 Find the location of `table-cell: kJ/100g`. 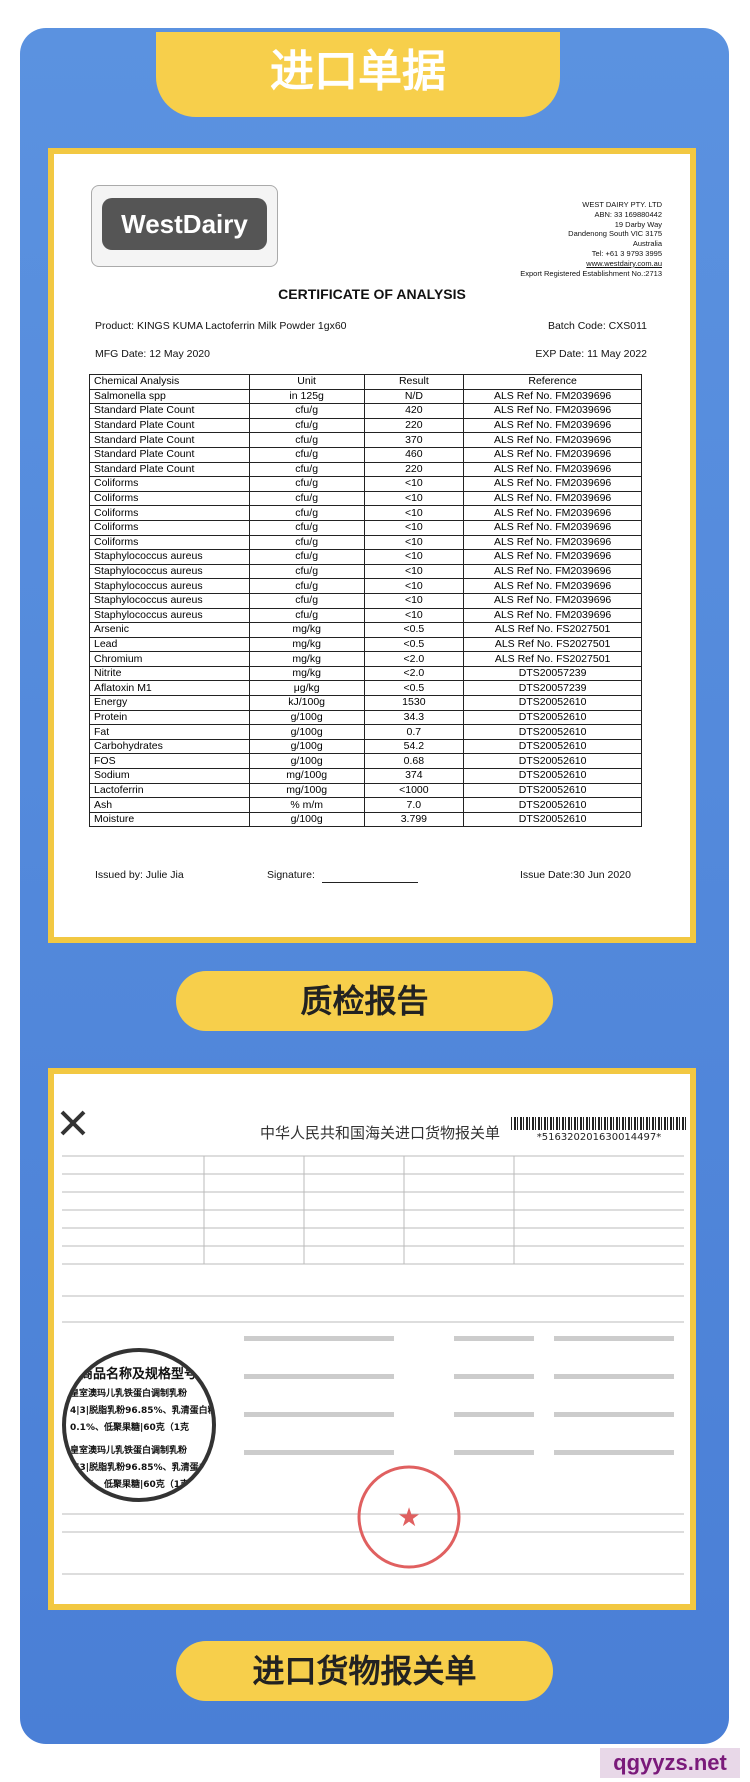

table-cell: kJ/100g is located at coordinates (306, 703).